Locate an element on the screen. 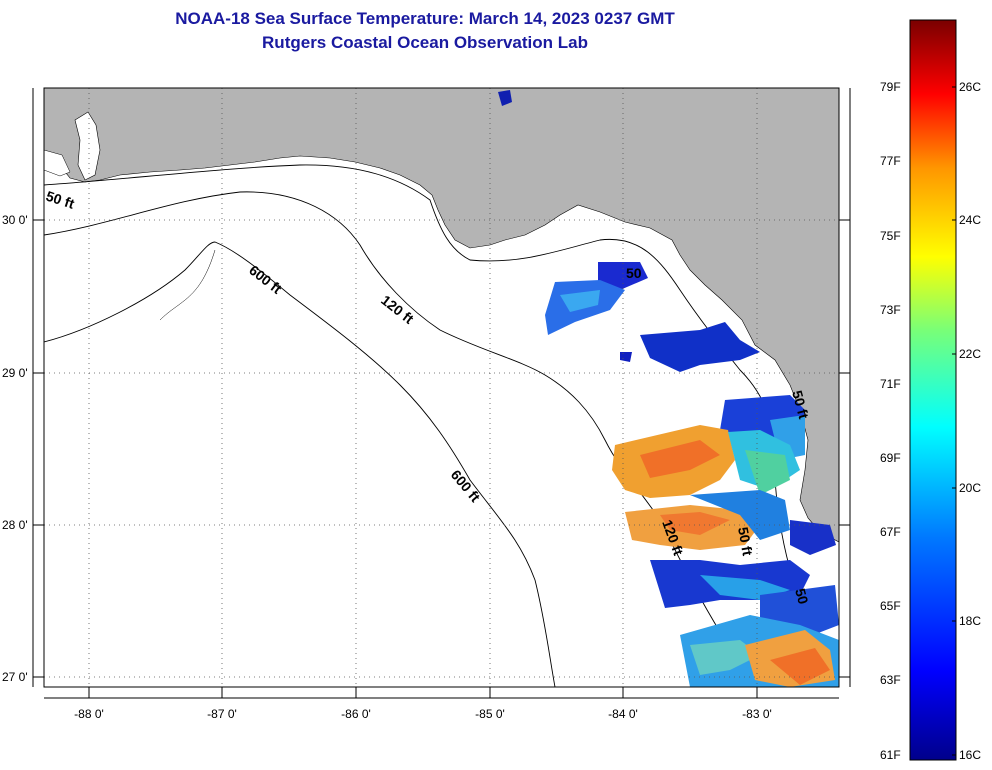 This screenshot has width=992, height=770. lon-label: -86 0' is located at coordinates (356, 714).